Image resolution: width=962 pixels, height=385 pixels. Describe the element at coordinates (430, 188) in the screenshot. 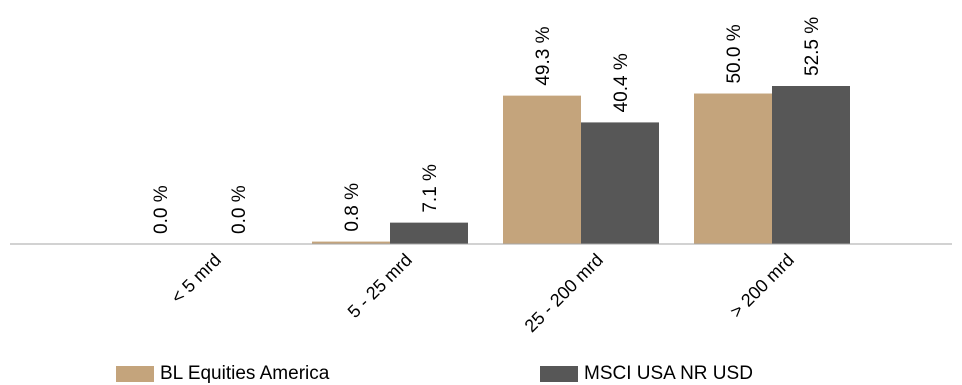

I see `value-label-msci-usa-nr-usd-5-25-mrd: 7.1 %` at that location.